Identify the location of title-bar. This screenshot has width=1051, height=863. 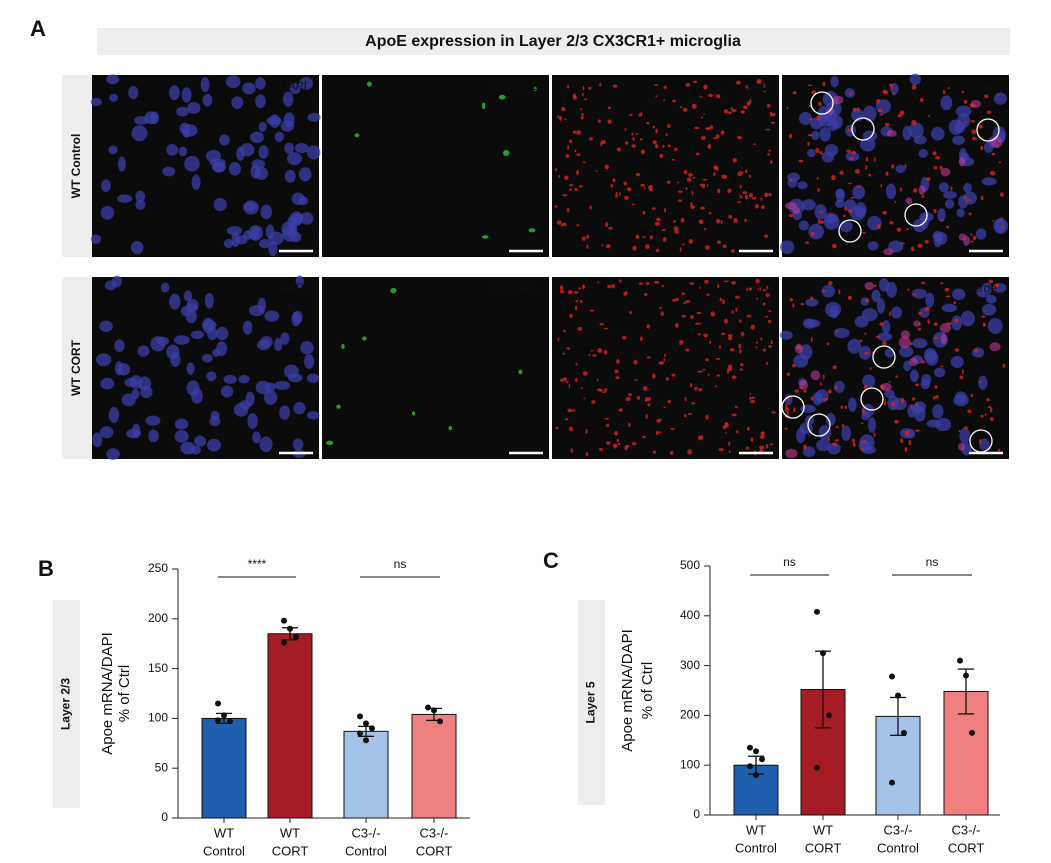
(553, 41).